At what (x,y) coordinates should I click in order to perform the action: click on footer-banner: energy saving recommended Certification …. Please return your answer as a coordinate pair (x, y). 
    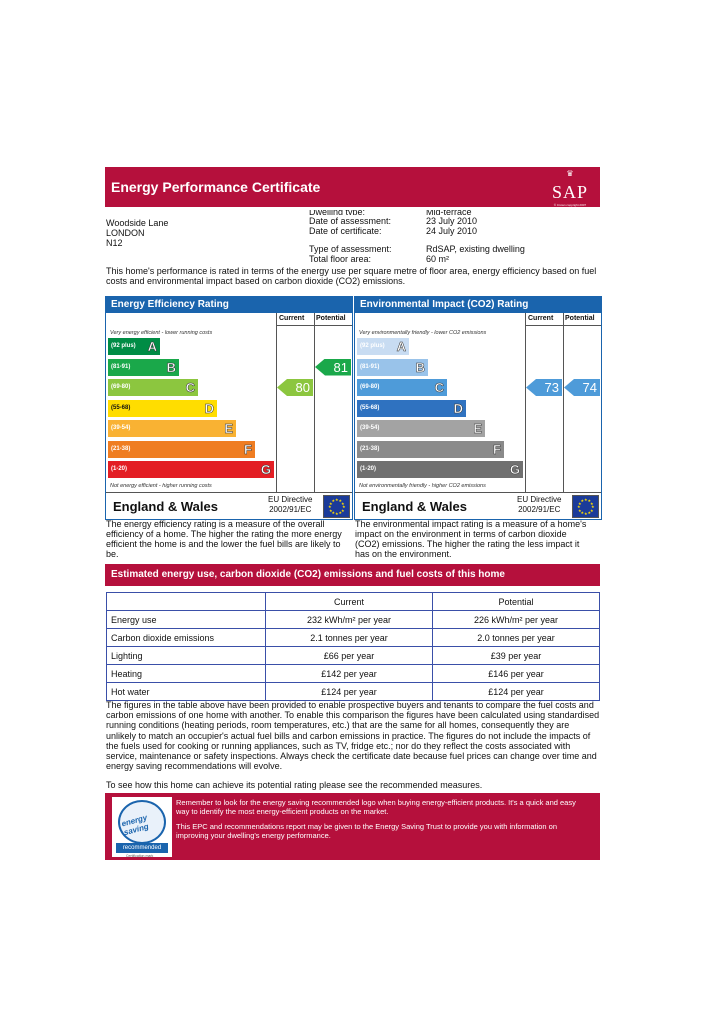
    Looking at the image, I should click on (352, 826).